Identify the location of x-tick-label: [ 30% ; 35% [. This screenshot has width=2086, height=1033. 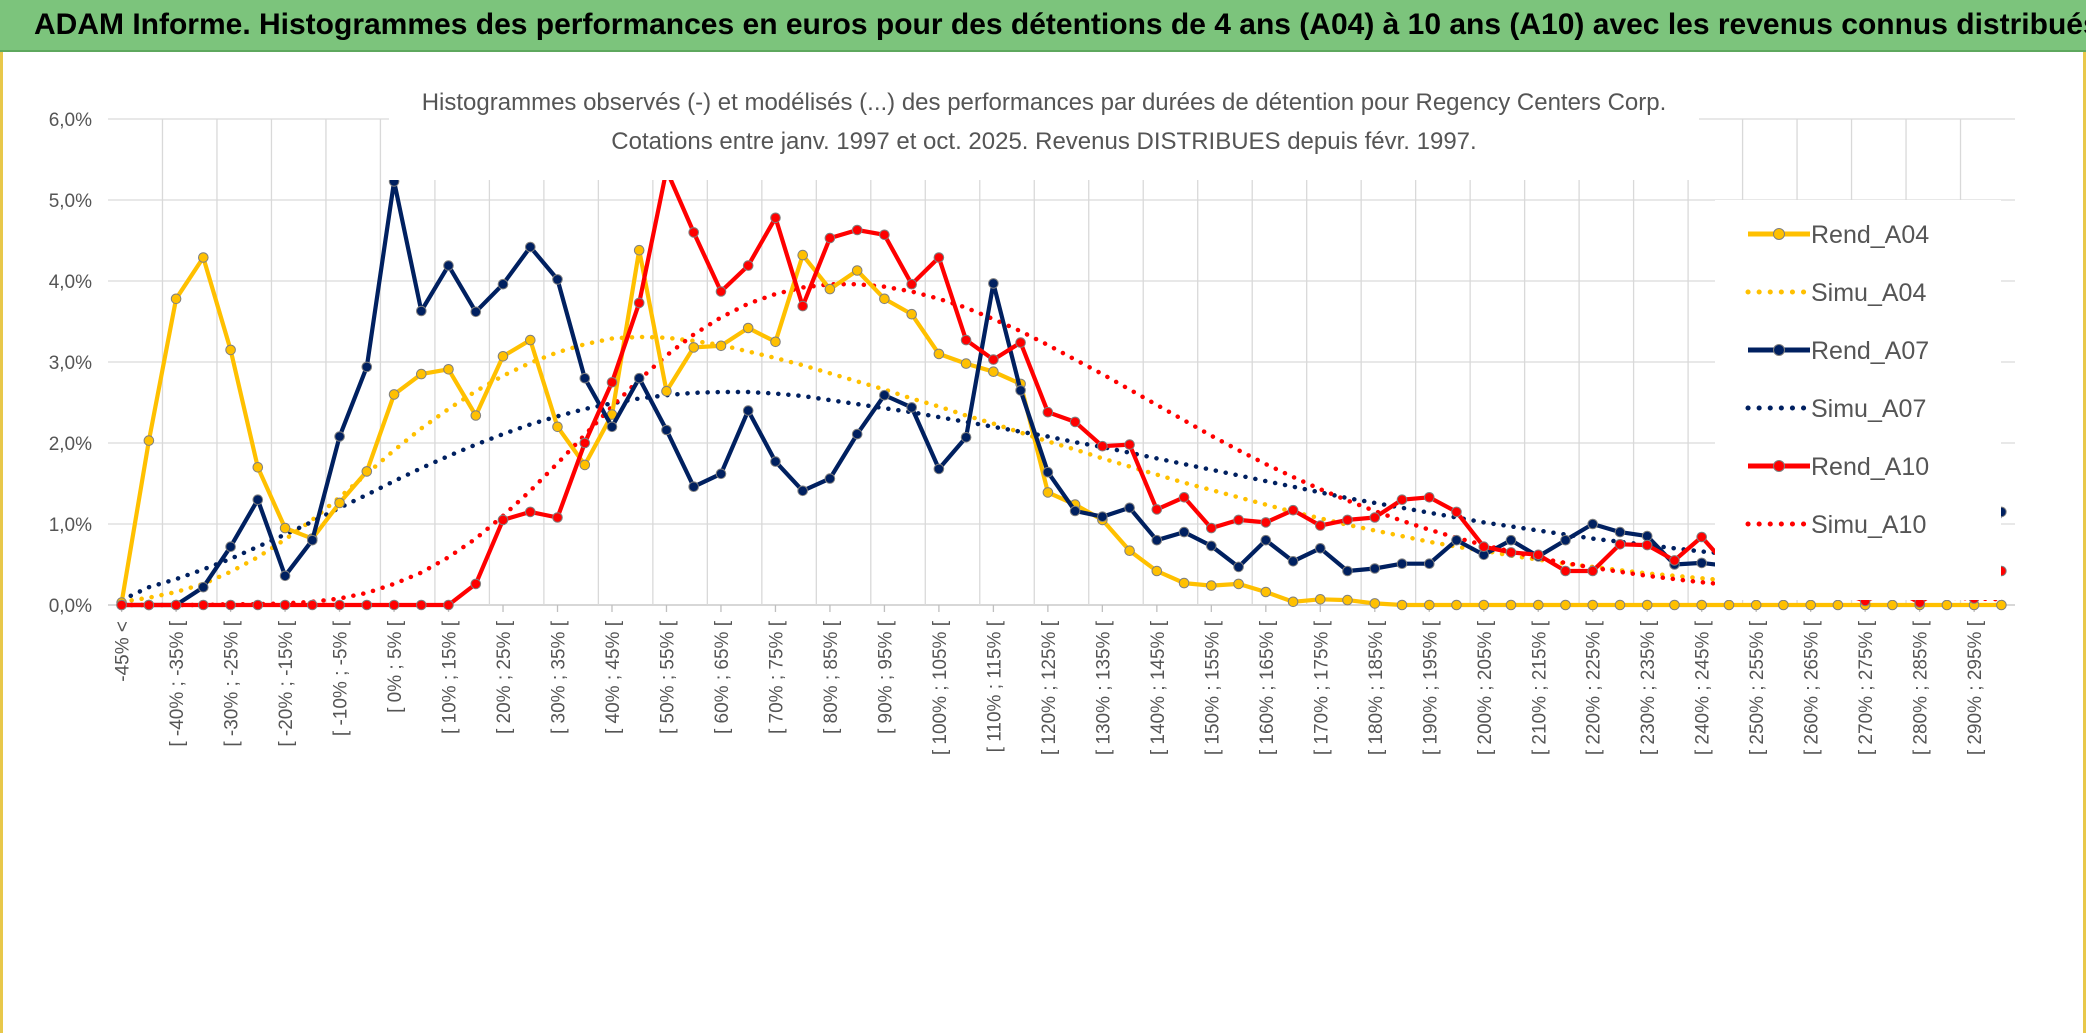
(559, 677).